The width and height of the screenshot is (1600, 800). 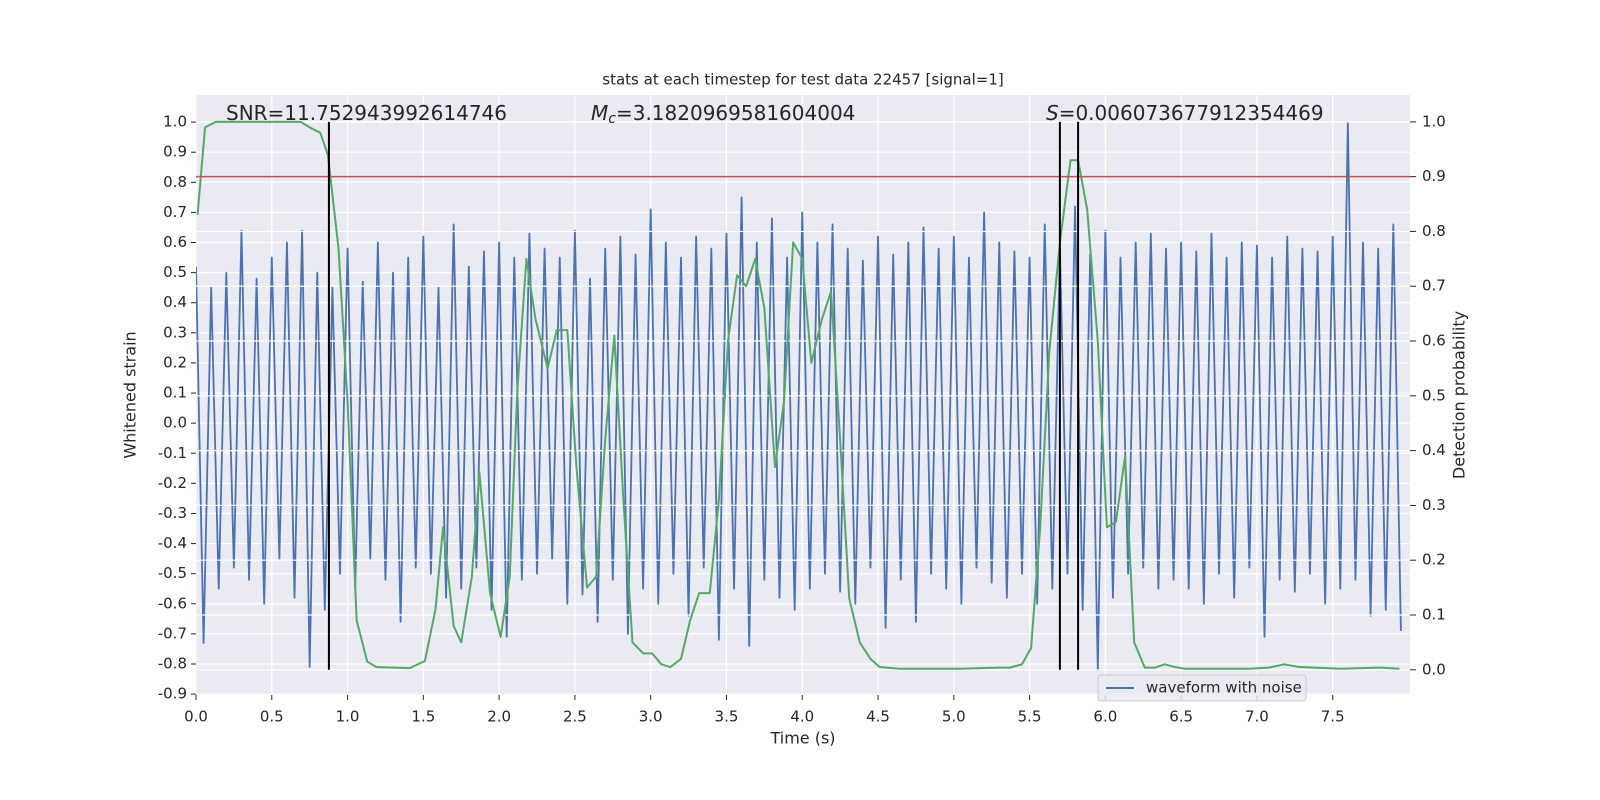 I want to click on y2-tick-label: 0.1, so click(x=1434, y=615).